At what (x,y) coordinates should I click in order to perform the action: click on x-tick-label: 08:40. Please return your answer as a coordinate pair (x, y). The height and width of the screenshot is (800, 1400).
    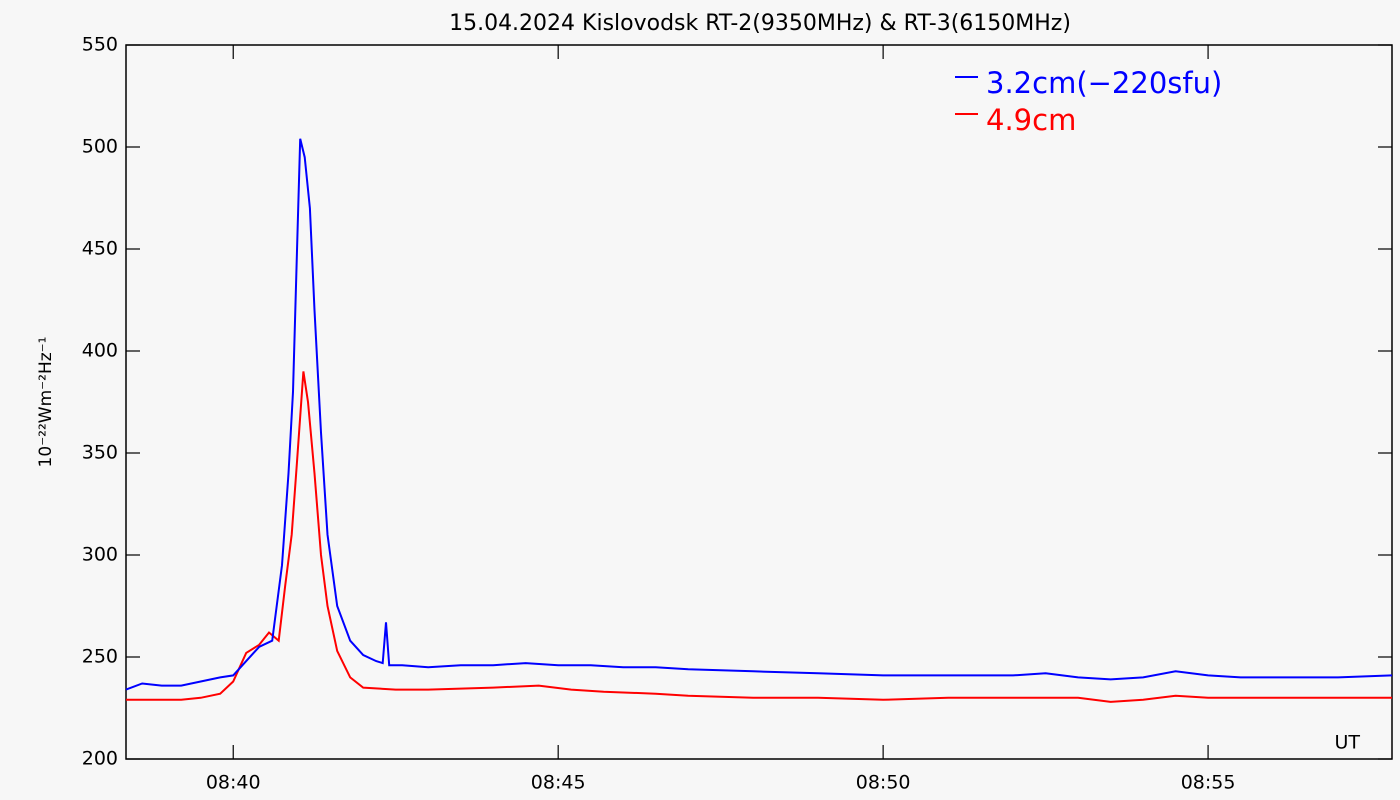
    Looking at the image, I should click on (233, 783).